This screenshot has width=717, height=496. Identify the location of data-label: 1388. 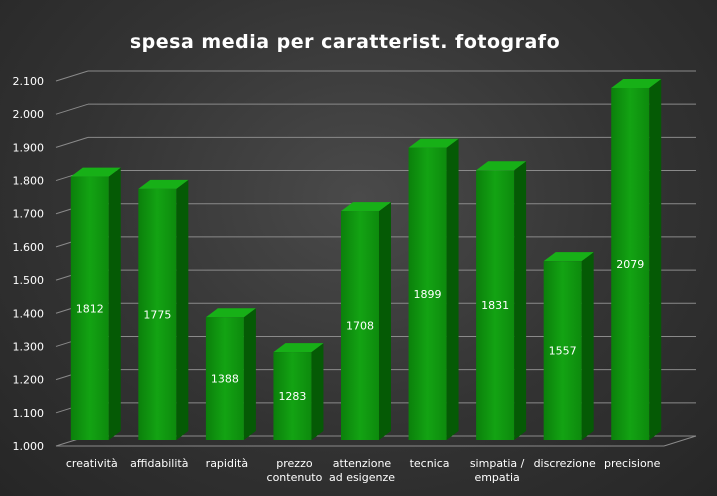
(225, 379).